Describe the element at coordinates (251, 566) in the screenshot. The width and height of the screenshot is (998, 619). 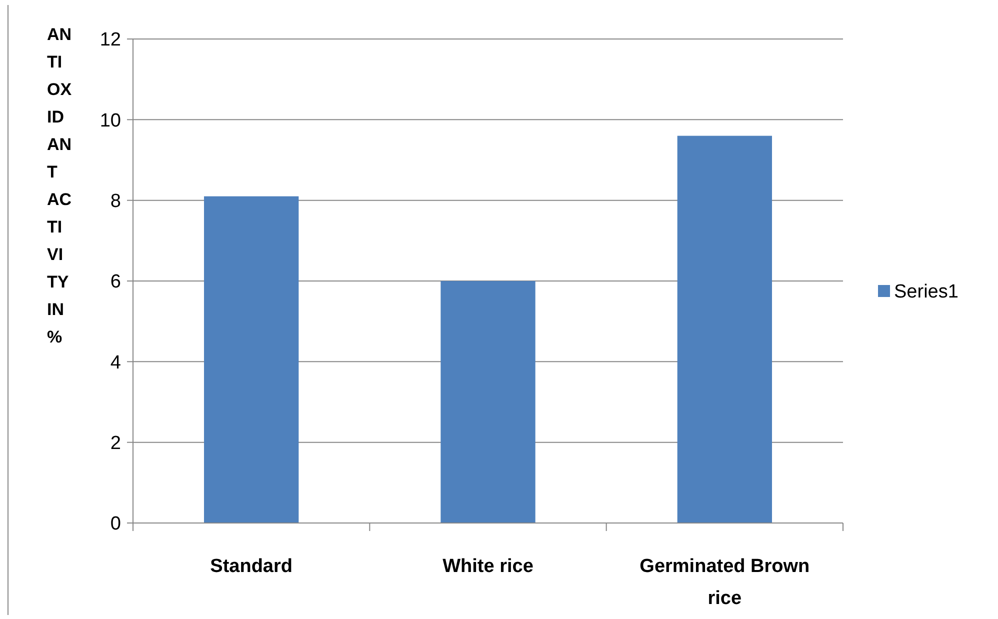
I see `x-tick-label: Standard` at that location.